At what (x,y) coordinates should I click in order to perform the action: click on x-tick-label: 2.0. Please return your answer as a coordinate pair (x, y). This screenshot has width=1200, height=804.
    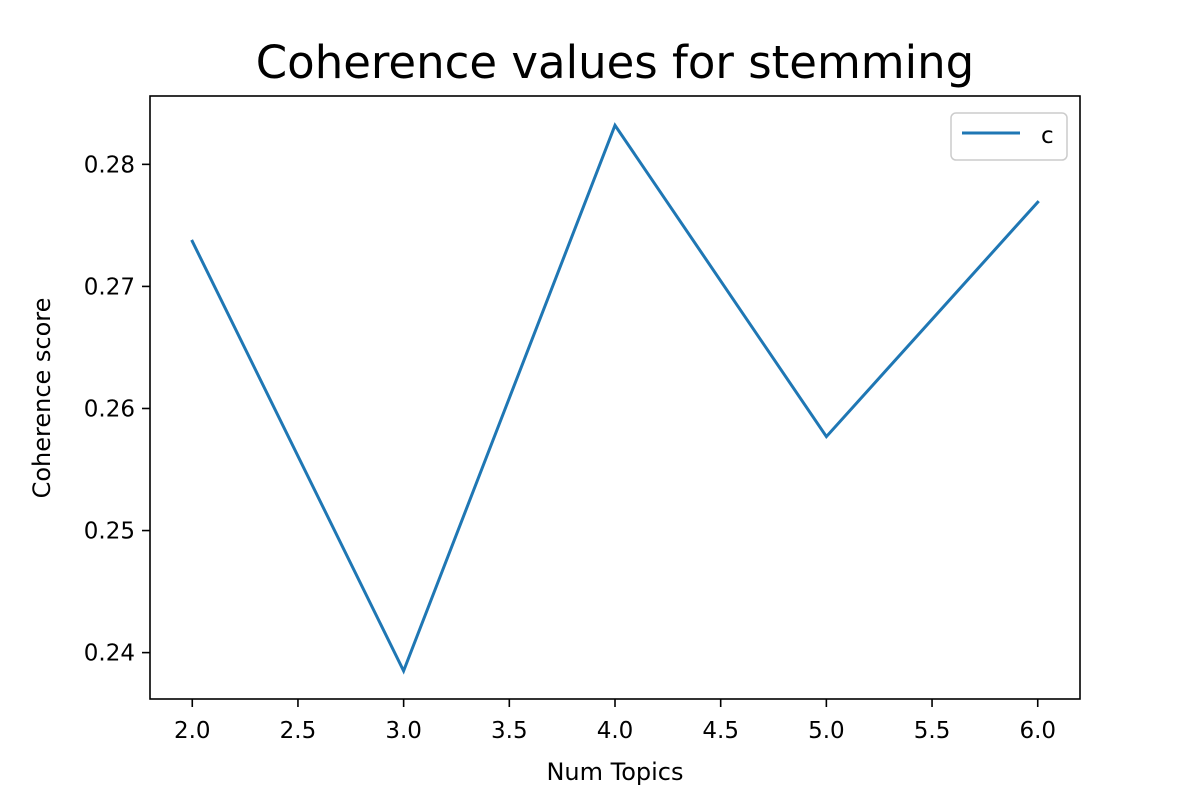
    Looking at the image, I should click on (192, 731).